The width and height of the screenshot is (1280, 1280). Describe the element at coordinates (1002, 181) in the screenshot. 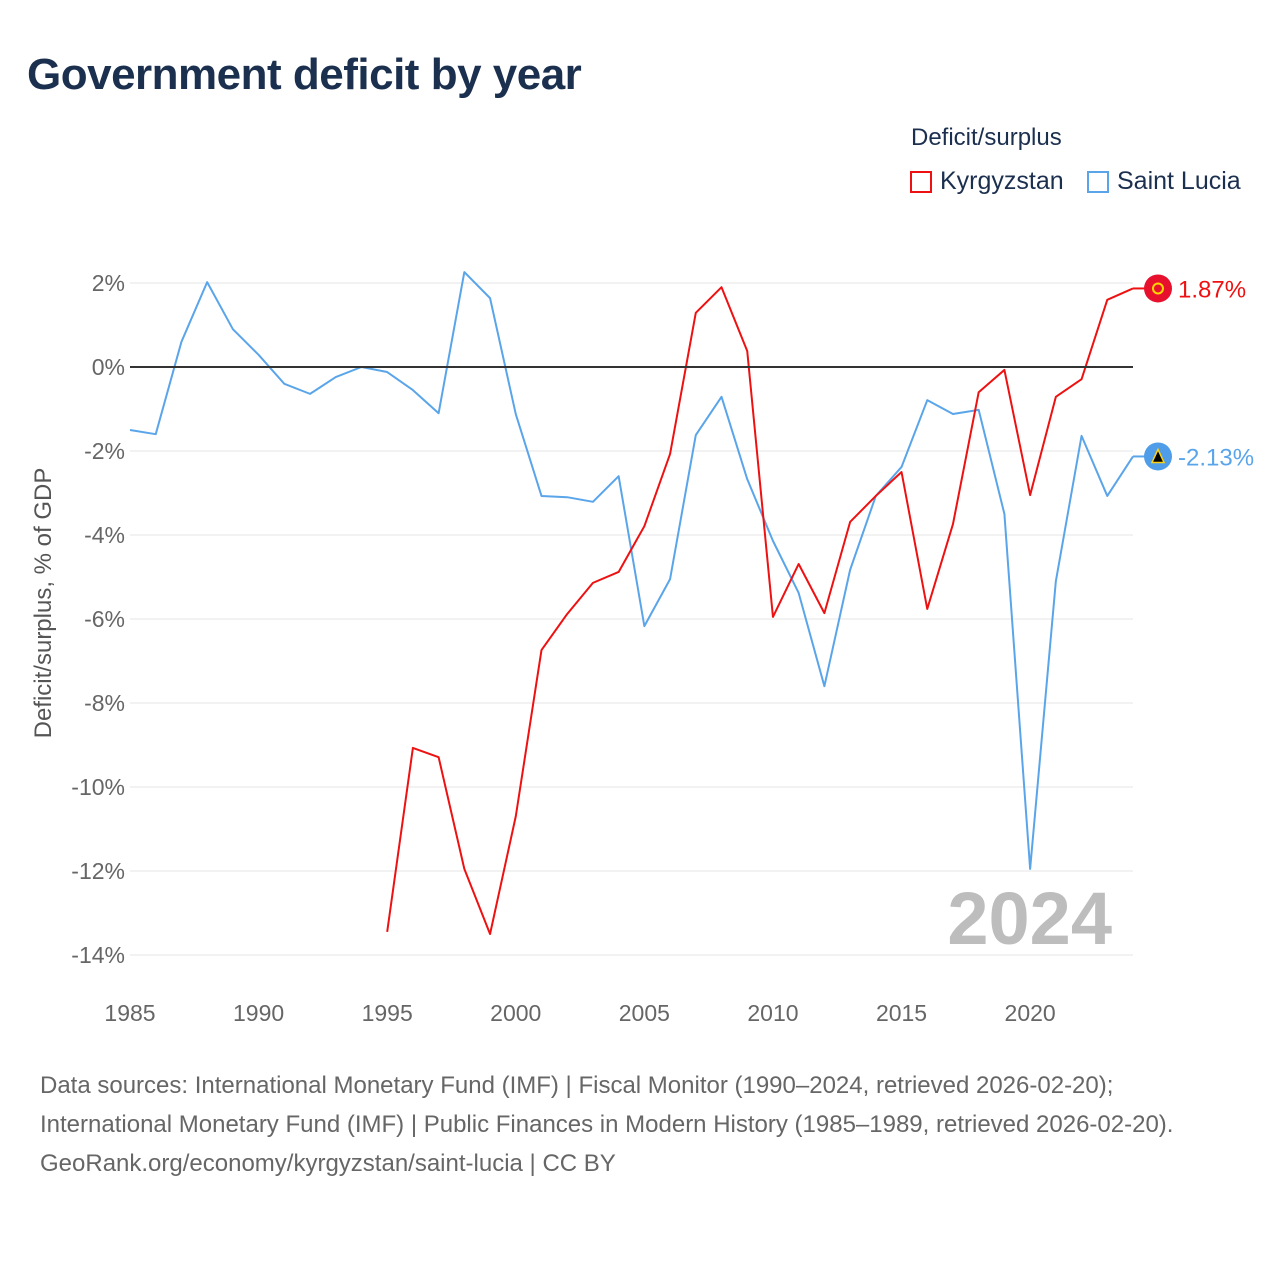

I see `legend-label: Kyrgyzstan` at that location.